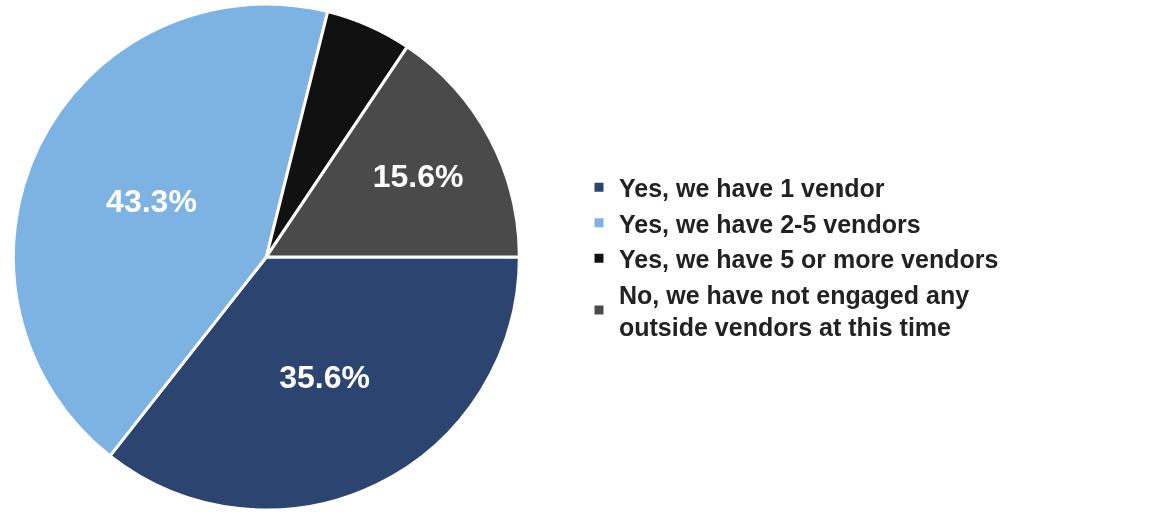 Image resolution: width=1158 pixels, height=514 pixels. What do you see at coordinates (151, 200) in the screenshot?
I see `data-label: 43.3%` at bounding box center [151, 200].